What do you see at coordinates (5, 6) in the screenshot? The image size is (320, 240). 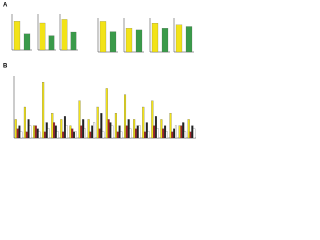 I see `panel-label: A` at bounding box center [5, 6].